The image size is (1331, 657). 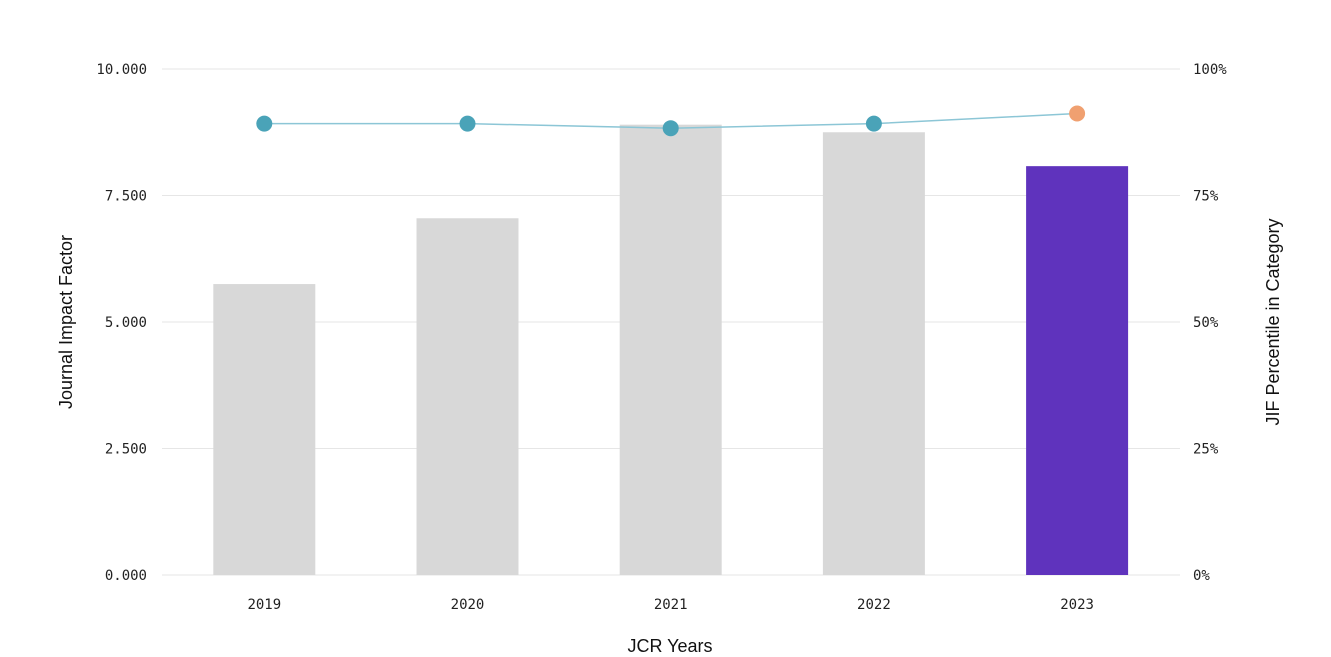 I want to click on percentile-point-2019, so click(x=264, y=123).